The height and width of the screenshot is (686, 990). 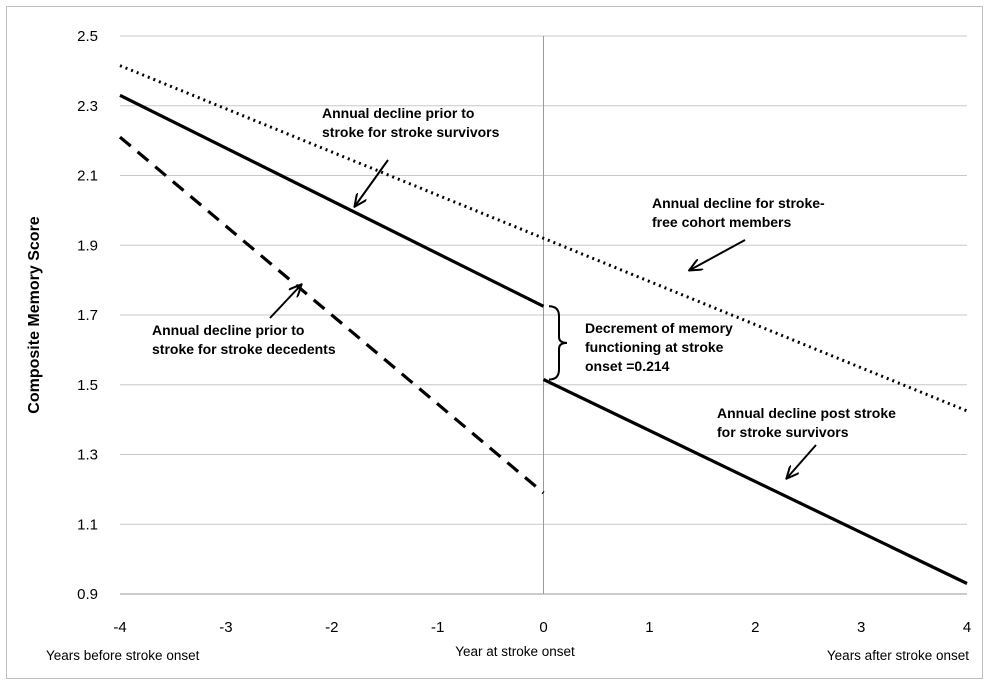 What do you see at coordinates (87, 455) in the screenshot?
I see `y-tick-label: 1.3` at bounding box center [87, 455].